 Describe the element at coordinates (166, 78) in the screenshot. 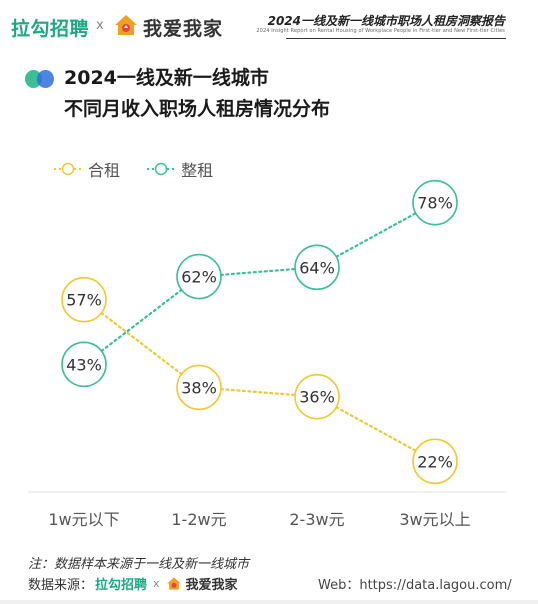

I see `chart-title-line1: 2024一线及新一线城市` at that location.